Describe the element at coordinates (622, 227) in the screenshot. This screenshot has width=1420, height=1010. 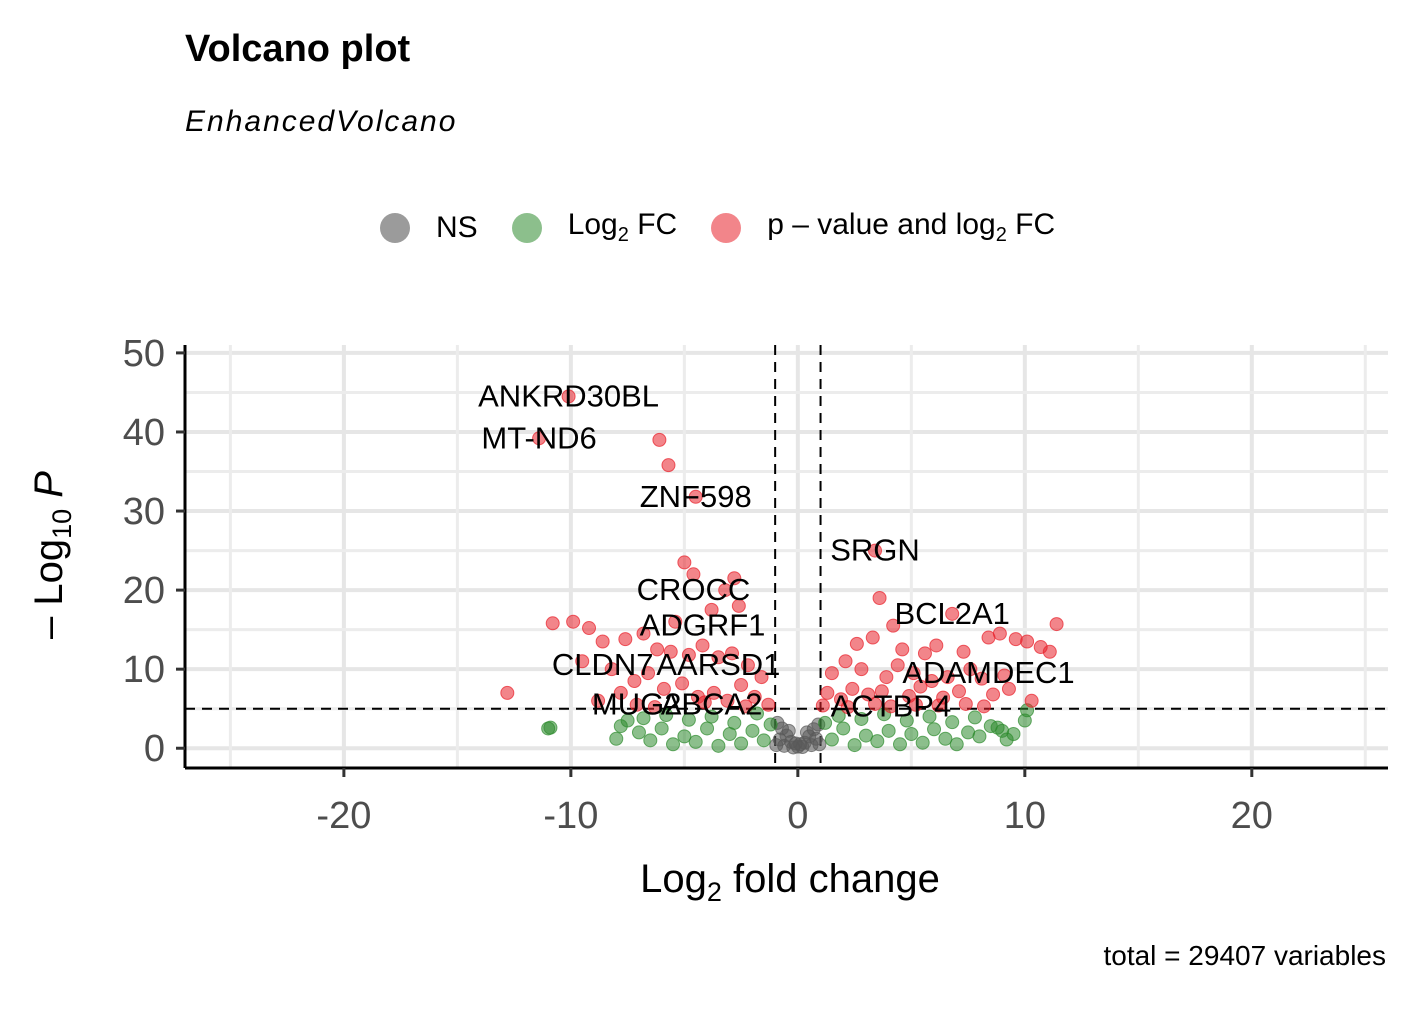
I see `legend-label-log2fc: Log2 FC` at that location.